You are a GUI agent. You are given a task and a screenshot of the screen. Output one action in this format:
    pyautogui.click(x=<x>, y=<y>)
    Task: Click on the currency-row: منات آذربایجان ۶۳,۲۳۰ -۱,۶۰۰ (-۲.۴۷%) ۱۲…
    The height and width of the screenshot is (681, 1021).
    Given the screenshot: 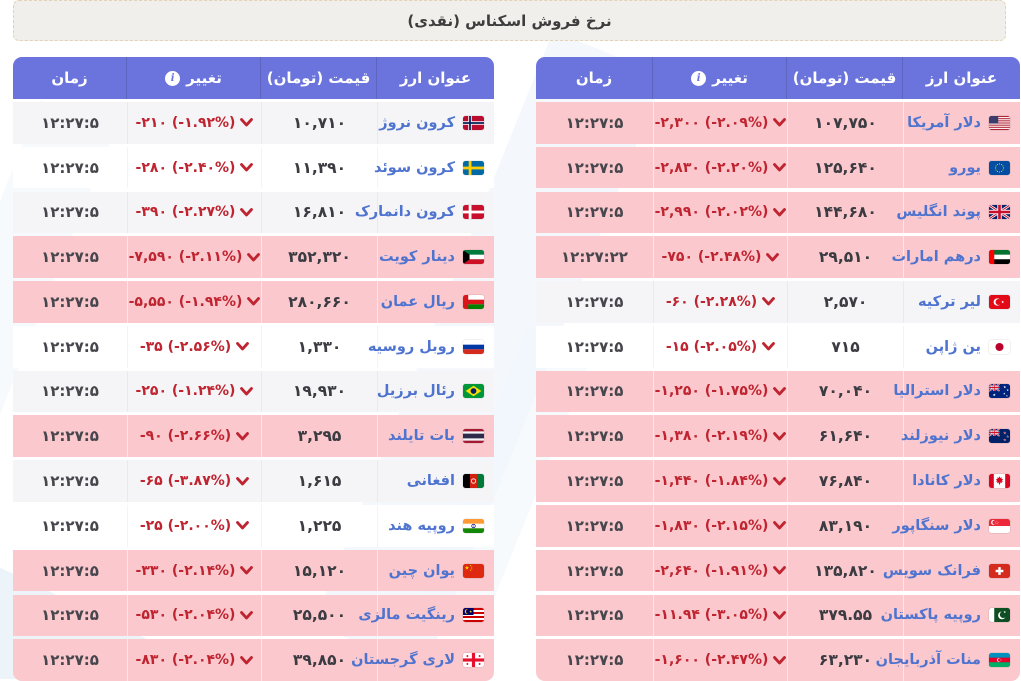 What is the action you would take?
    pyautogui.click(x=779, y=660)
    